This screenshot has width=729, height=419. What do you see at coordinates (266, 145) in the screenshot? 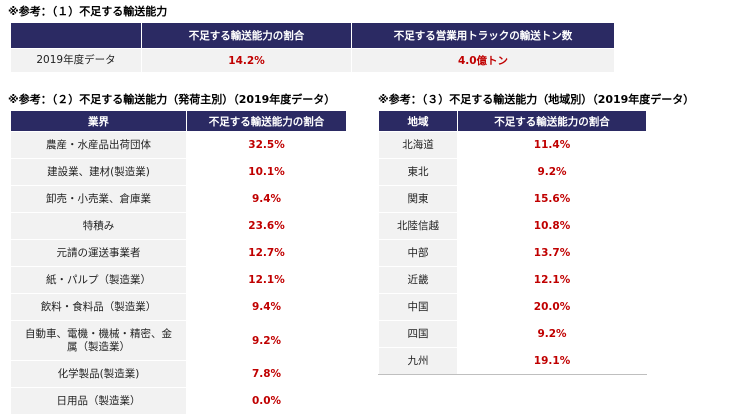
I see `ratio-value: 32.5%` at bounding box center [266, 145].